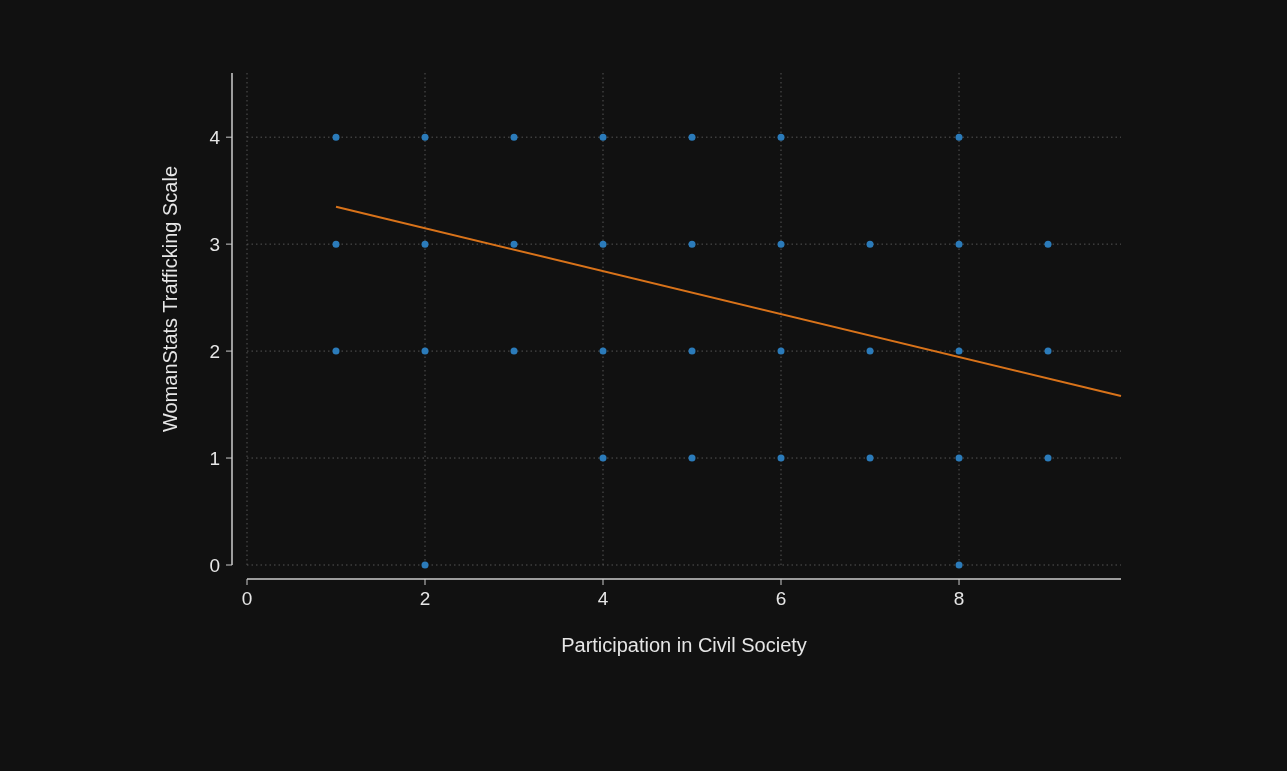  What do you see at coordinates (603, 598) in the screenshot?
I see `x-tick-label: 4` at bounding box center [603, 598].